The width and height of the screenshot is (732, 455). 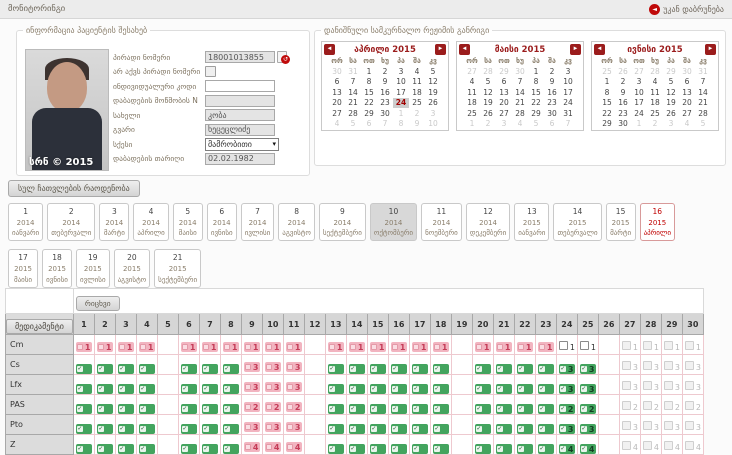 I want to click on dose-cell-Cs-1: ✓, so click(x=83, y=364).